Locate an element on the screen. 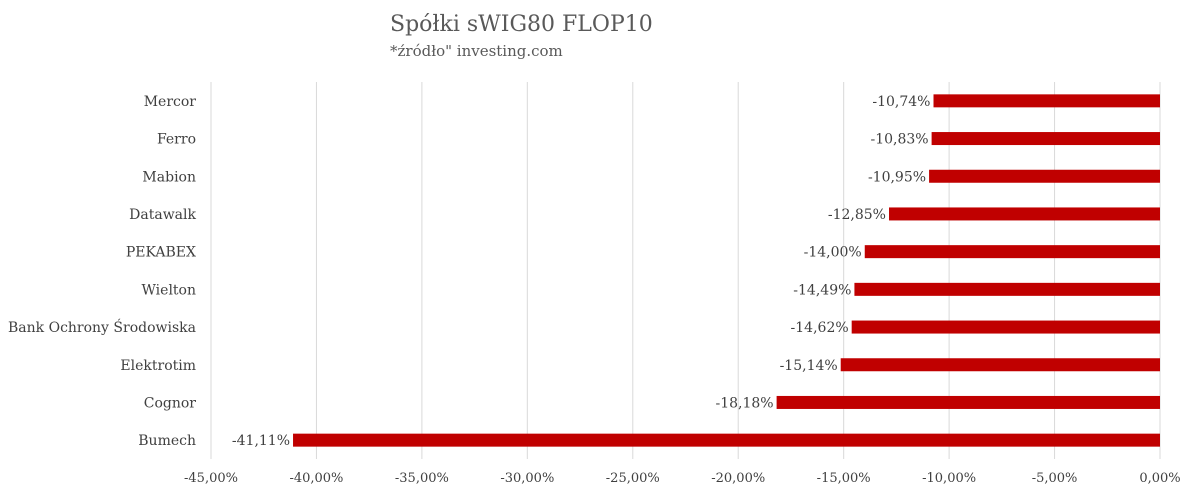  x-tick-label: -20,00% is located at coordinates (738, 478).